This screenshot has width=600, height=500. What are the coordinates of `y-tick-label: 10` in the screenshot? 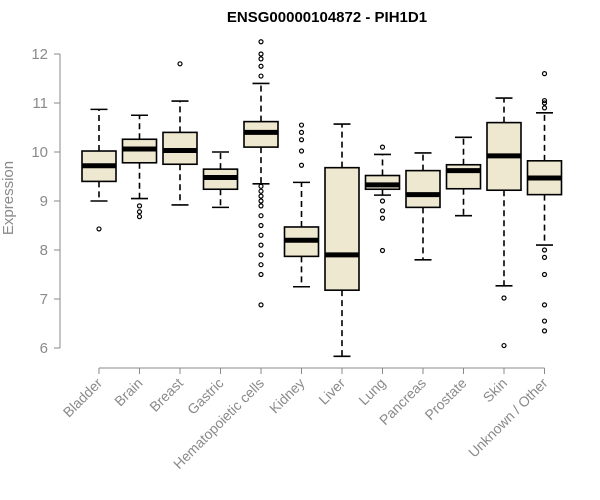 It's located at (39, 152).